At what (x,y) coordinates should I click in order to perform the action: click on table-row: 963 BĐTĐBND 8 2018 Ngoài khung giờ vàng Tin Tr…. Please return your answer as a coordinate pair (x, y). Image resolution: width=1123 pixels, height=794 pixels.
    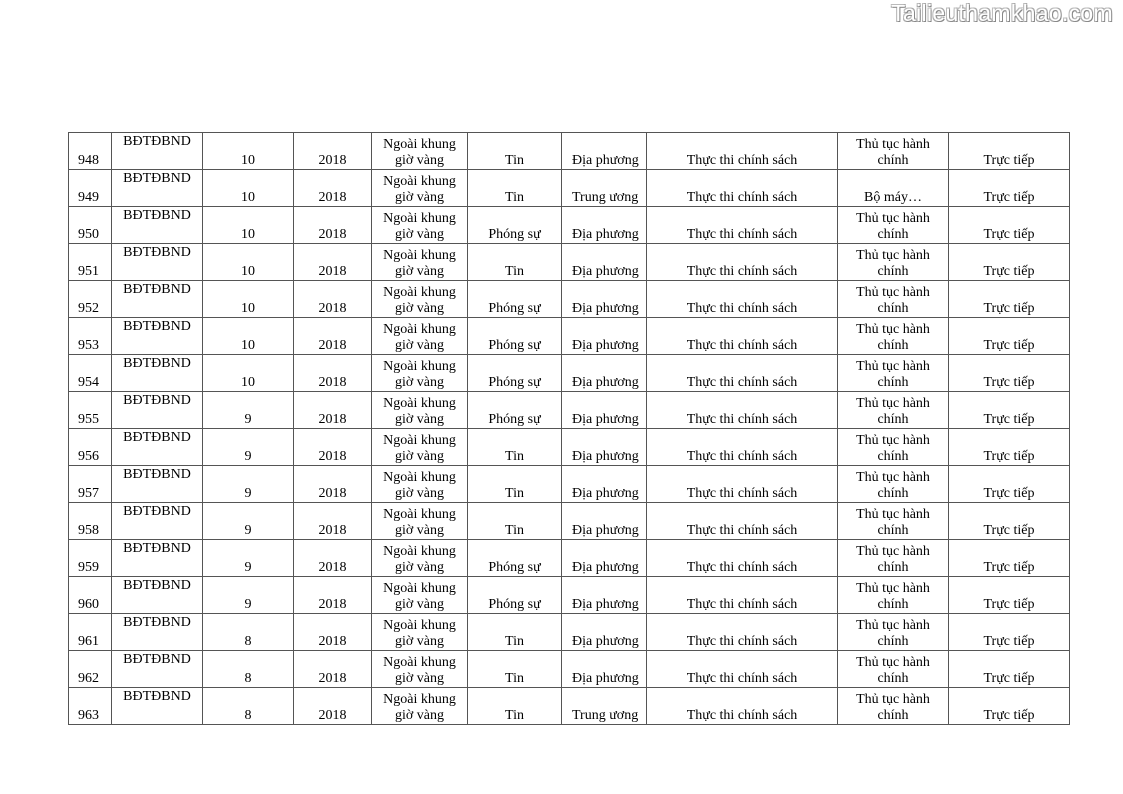
    Looking at the image, I should click on (569, 706).